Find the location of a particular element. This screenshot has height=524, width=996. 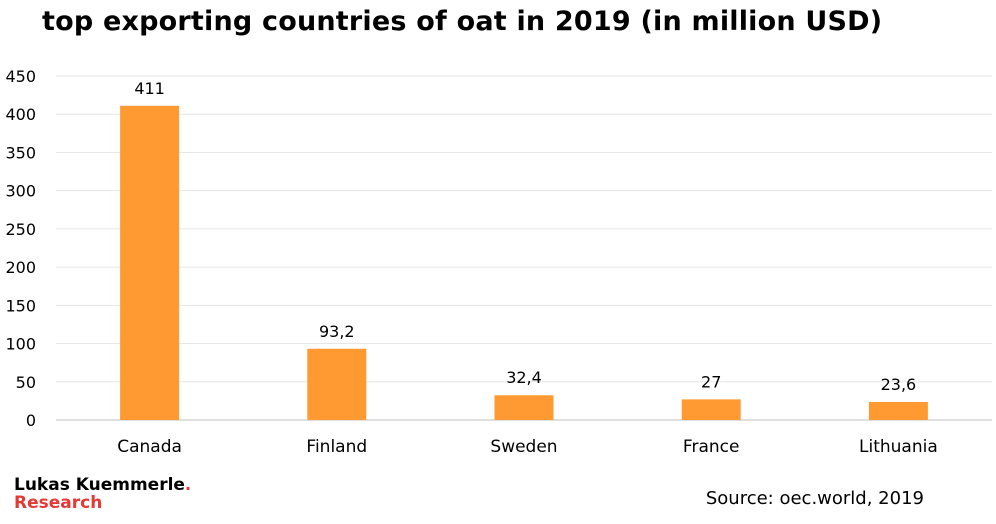

y-tick-label: 350 is located at coordinates (20, 152).